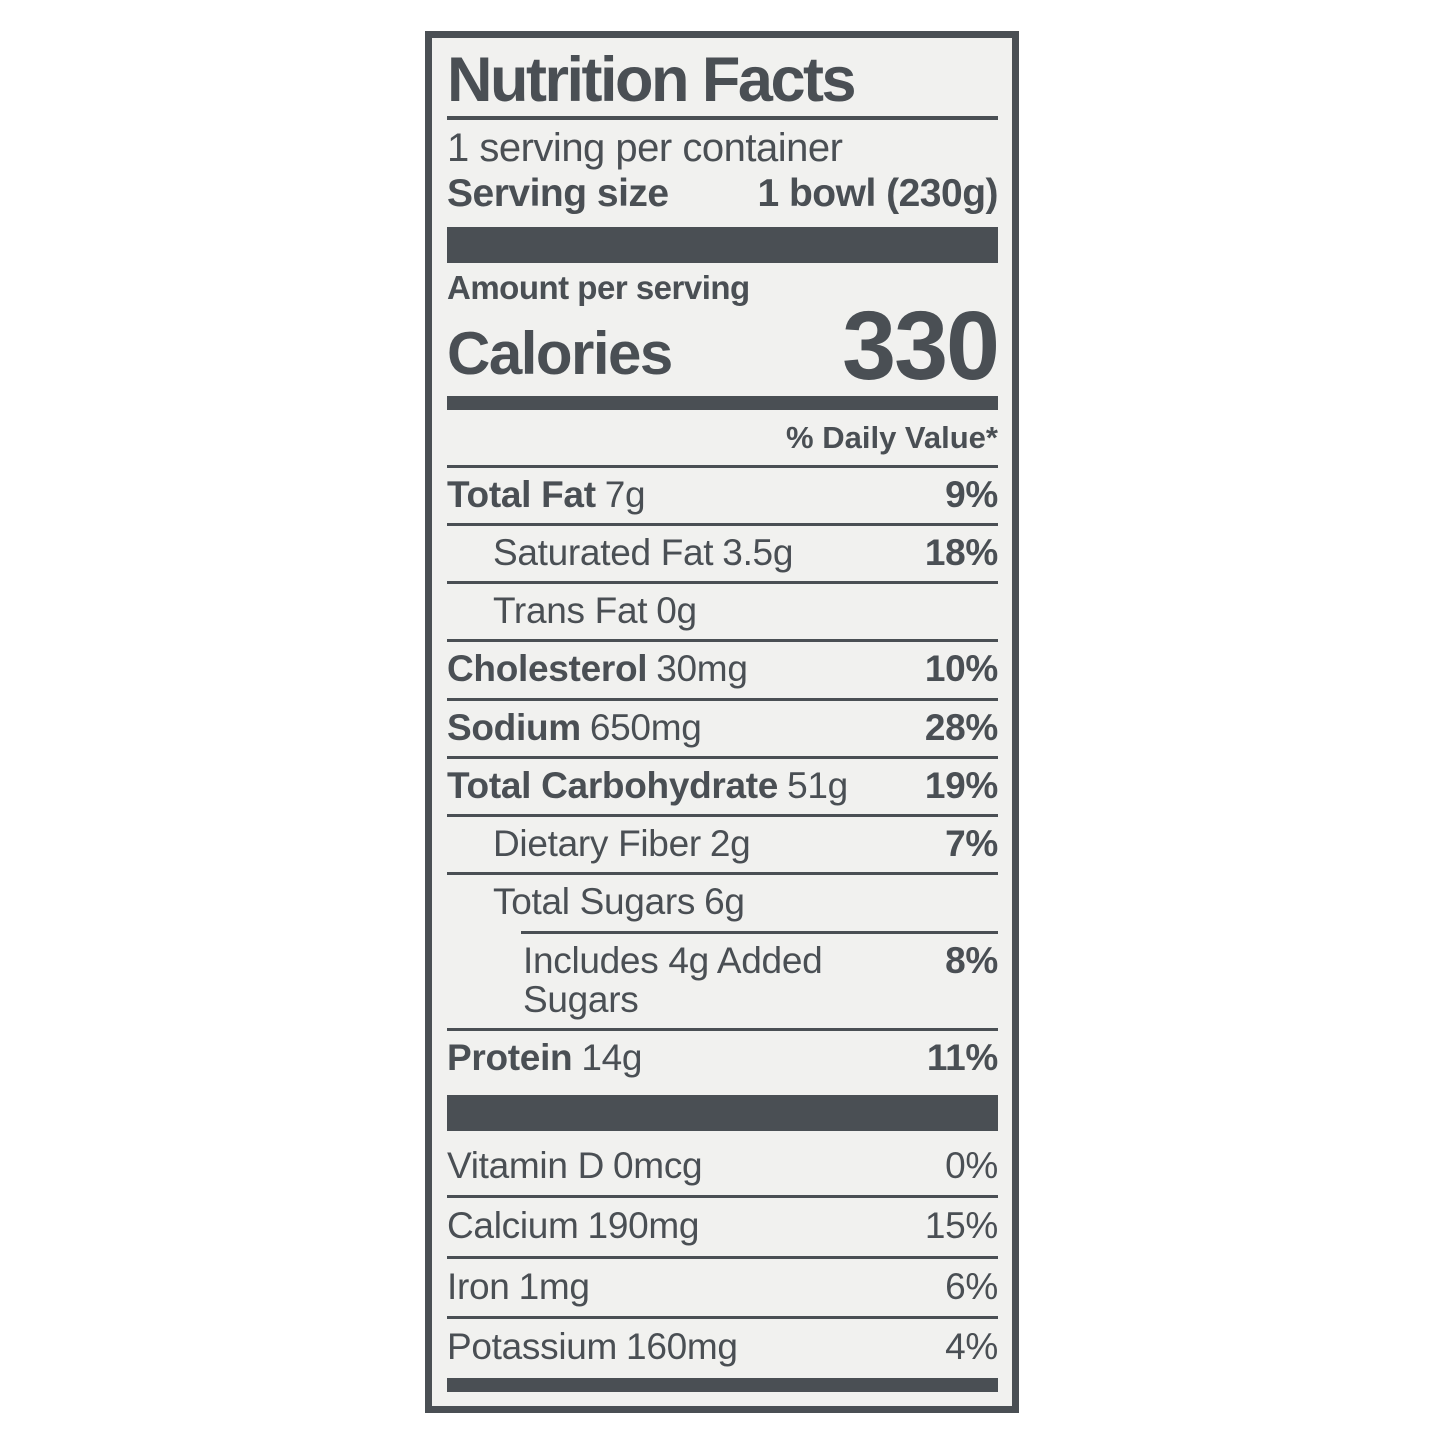  I want to click on nutrient-name: Dietary Fiber, so click(597, 844).